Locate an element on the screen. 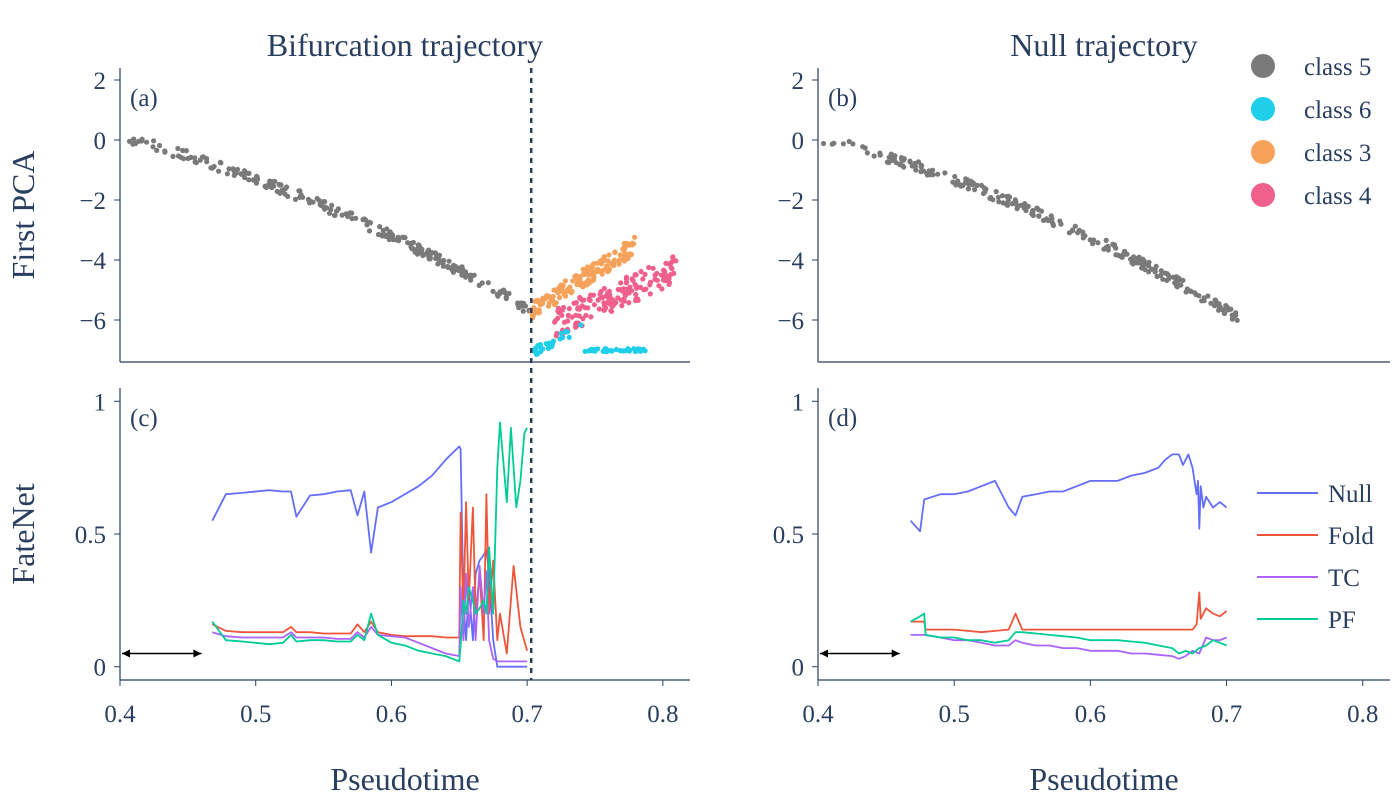  legend-label: Fold is located at coordinates (1351, 536).